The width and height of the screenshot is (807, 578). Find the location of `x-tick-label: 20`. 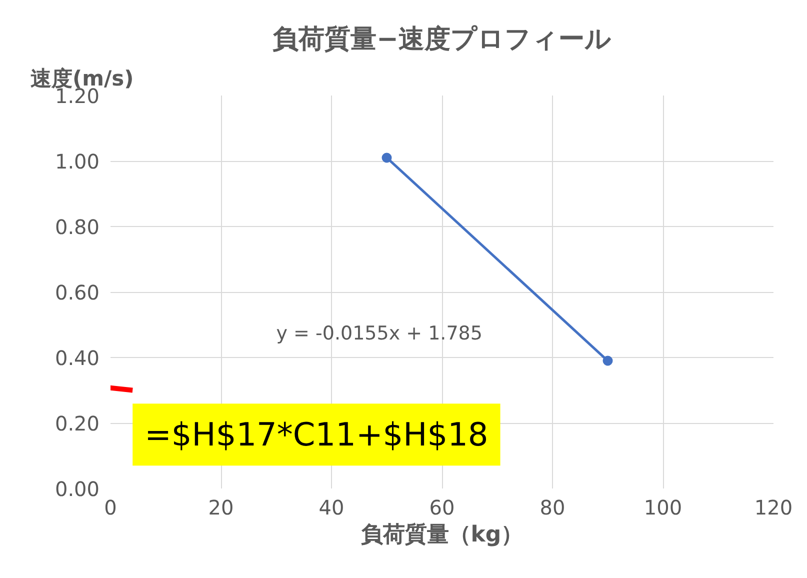

x-tick-label: 20 is located at coordinates (221, 508).